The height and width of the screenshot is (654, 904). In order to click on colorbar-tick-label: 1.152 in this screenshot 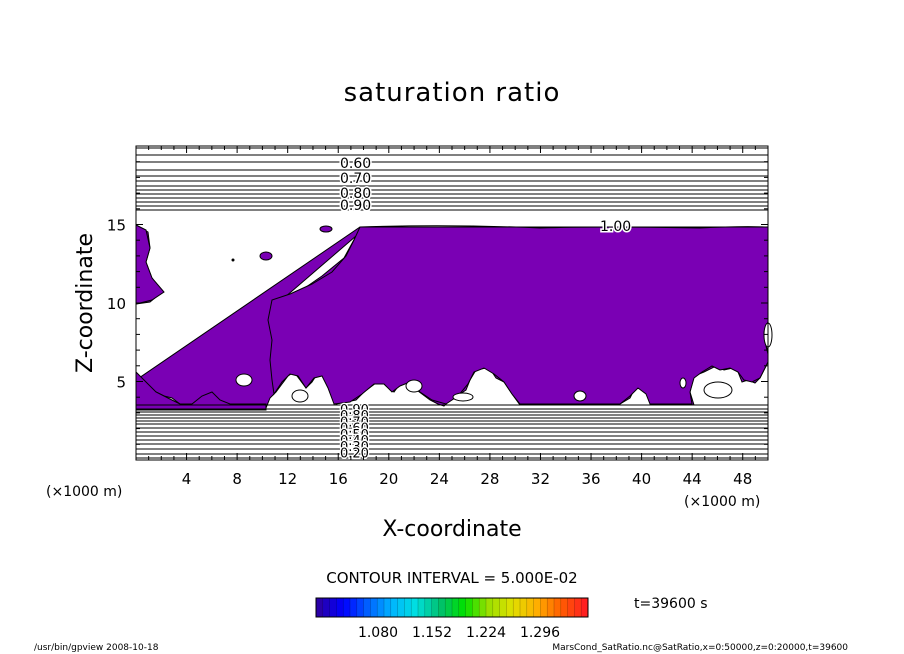, I will do `click(432, 633)`.